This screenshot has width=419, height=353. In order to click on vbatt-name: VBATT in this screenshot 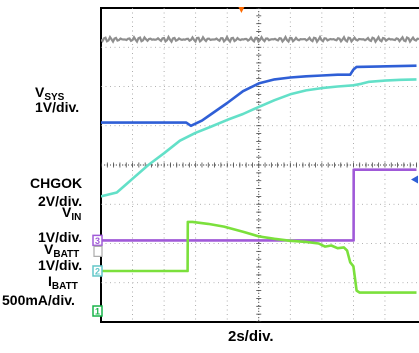, I will do `click(62, 250)`.